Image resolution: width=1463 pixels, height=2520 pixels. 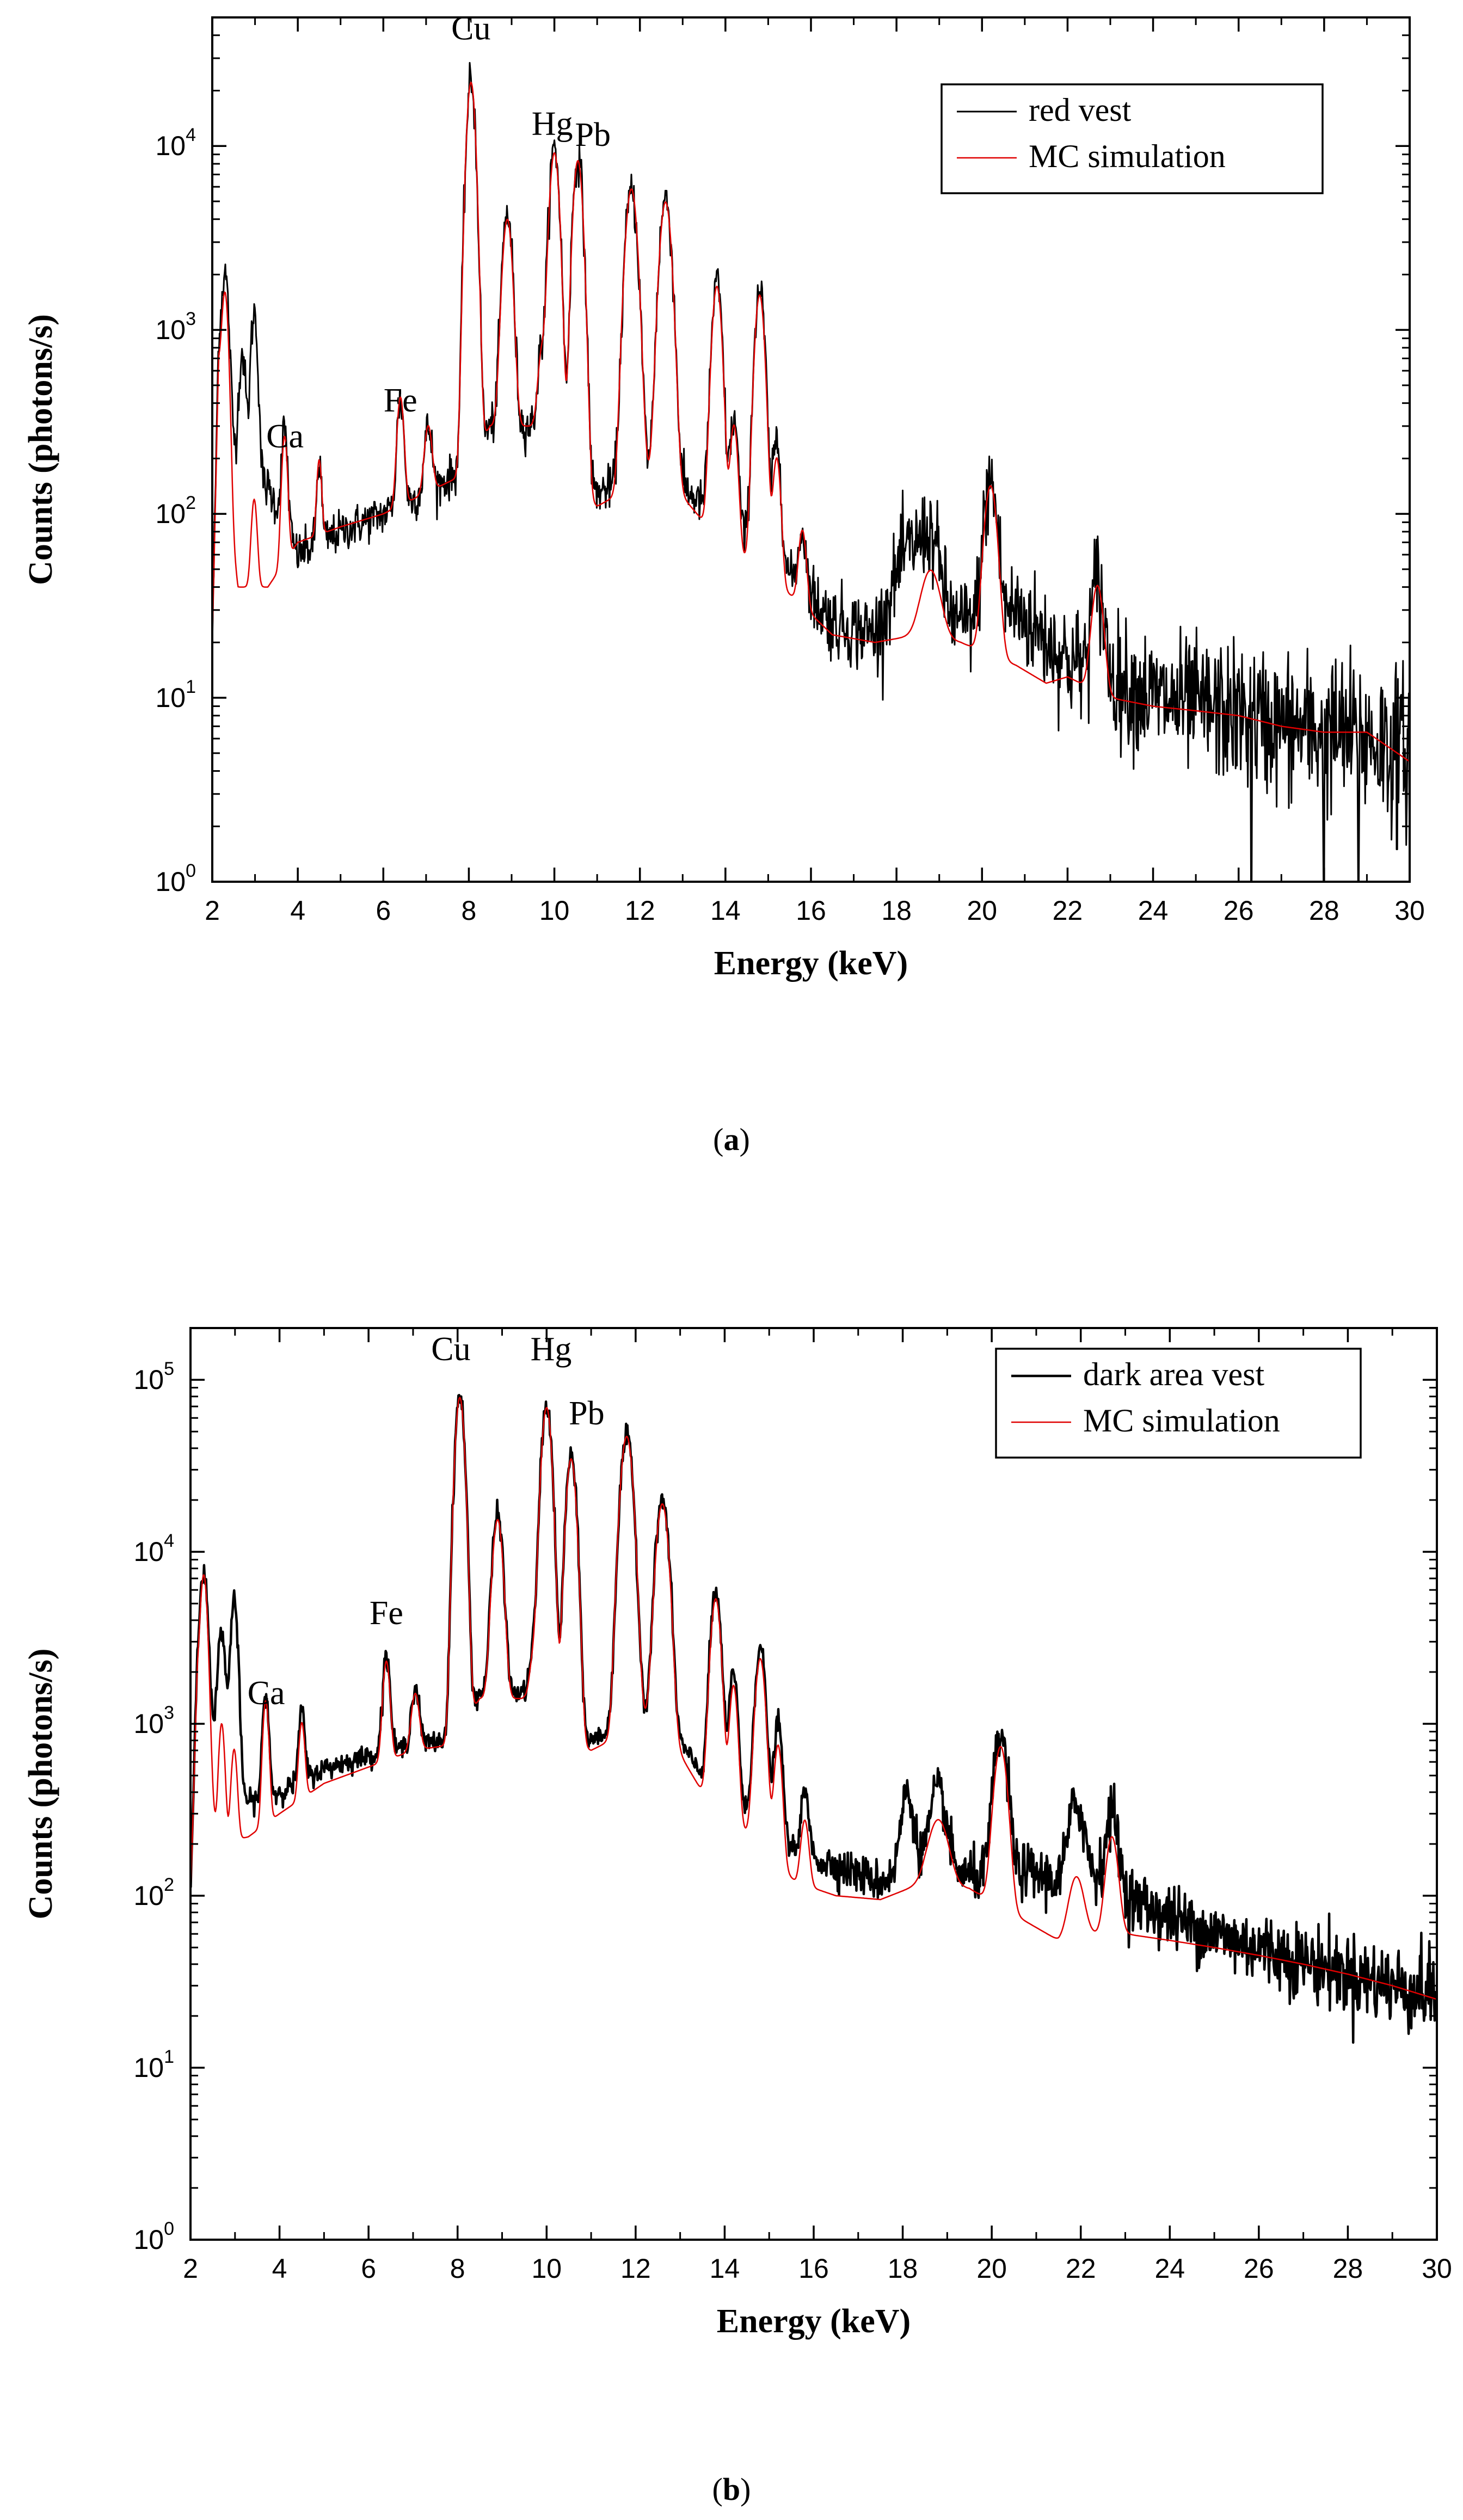 I want to click on y-tick-label: 10⁵, so click(x=153, y=1377).